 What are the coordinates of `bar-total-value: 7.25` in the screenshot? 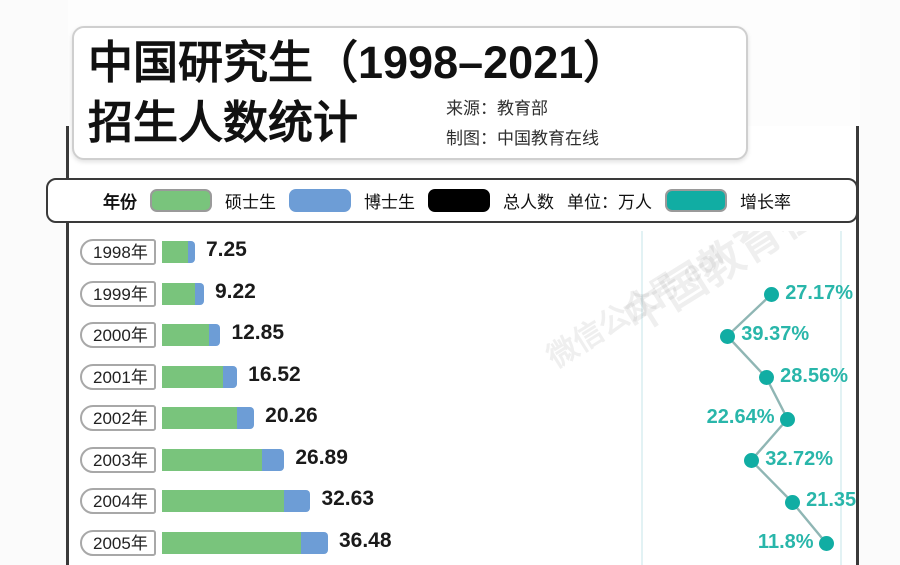 It's located at (226, 249).